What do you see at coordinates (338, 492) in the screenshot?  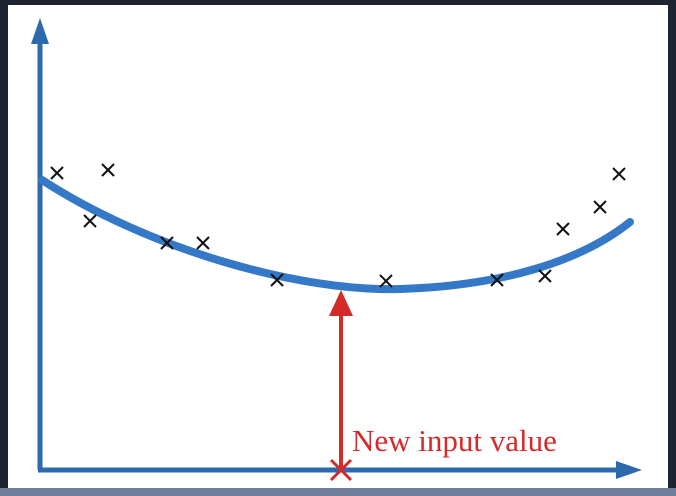 I see `bottom-strip` at bounding box center [338, 492].